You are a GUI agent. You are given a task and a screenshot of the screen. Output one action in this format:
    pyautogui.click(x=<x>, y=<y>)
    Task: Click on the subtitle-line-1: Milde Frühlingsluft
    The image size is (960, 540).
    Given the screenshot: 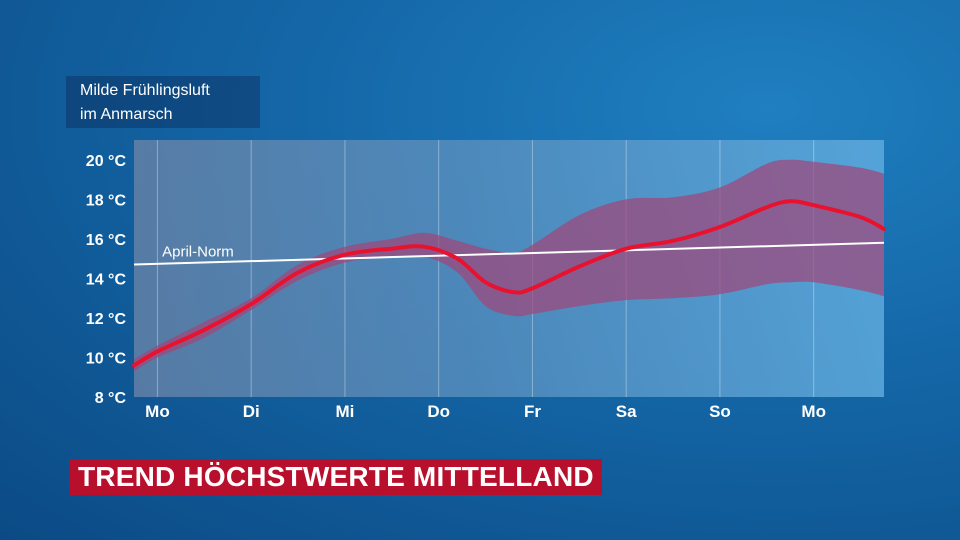 What is the action you would take?
    pyautogui.click(x=145, y=90)
    